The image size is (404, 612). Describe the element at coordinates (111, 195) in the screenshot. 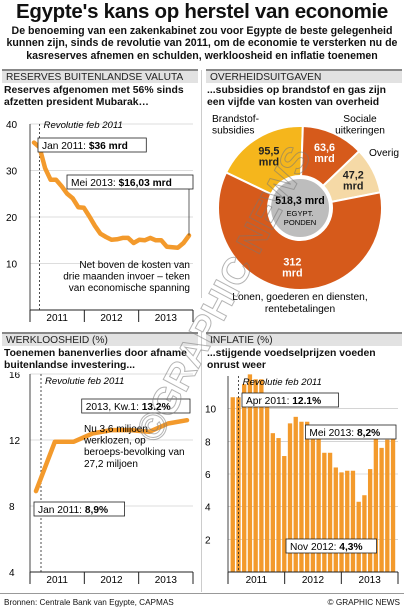

I see `reserves-series-line` at that location.